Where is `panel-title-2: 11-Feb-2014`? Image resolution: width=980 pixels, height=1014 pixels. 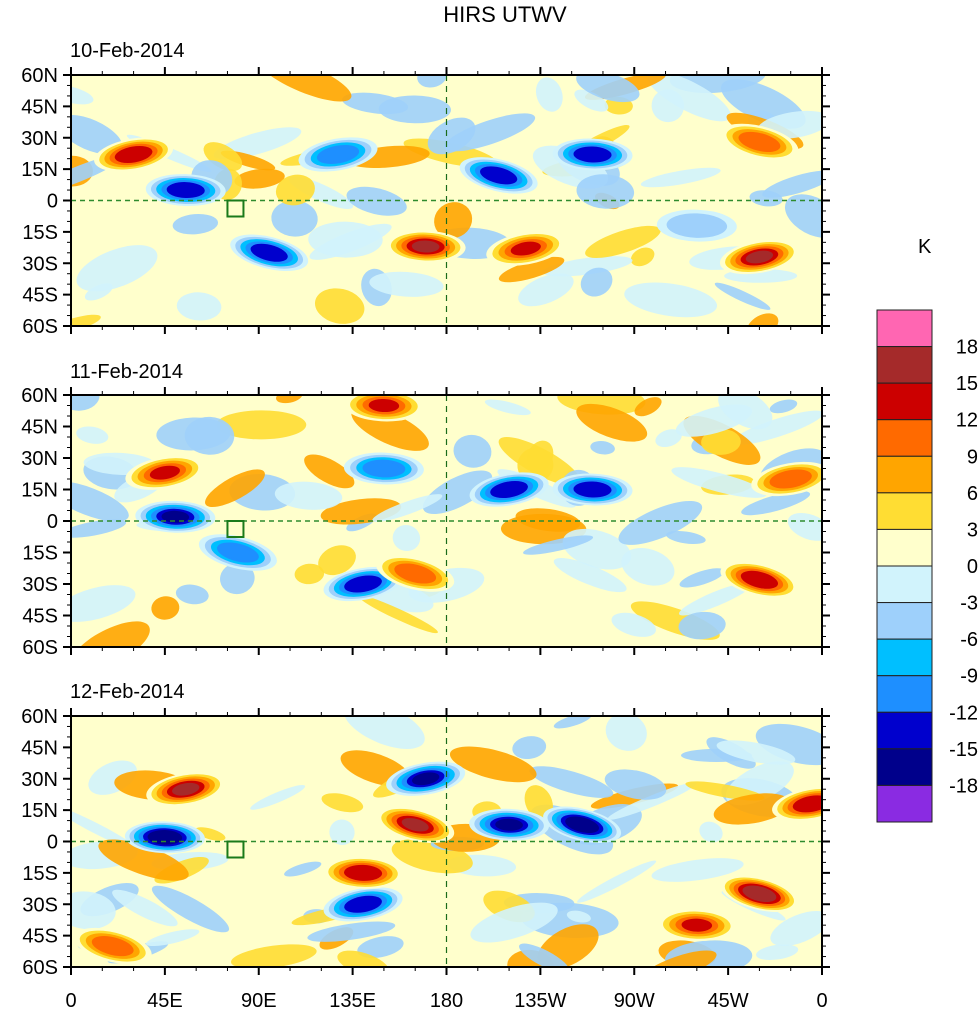
panel-title-2: 11-Feb-2014 is located at coordinates (127, 372).